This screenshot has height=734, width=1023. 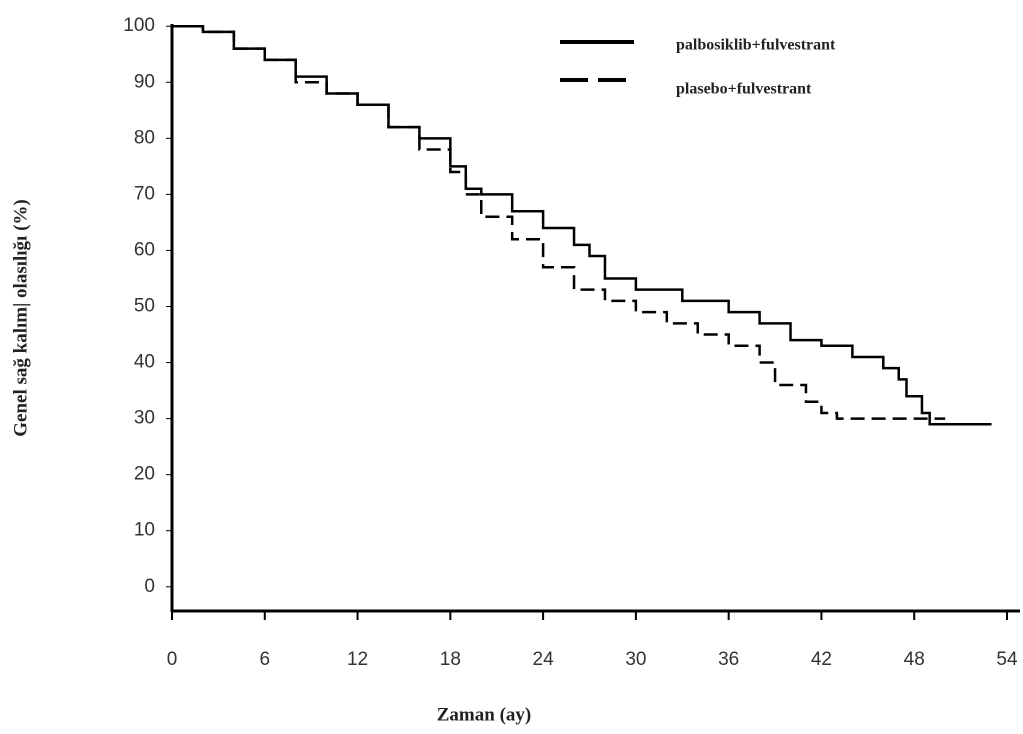 What do you see at coordinates (728, 659) in the screenshot?
I see `x-tick-label: 36` at bounding box center [728, 659].